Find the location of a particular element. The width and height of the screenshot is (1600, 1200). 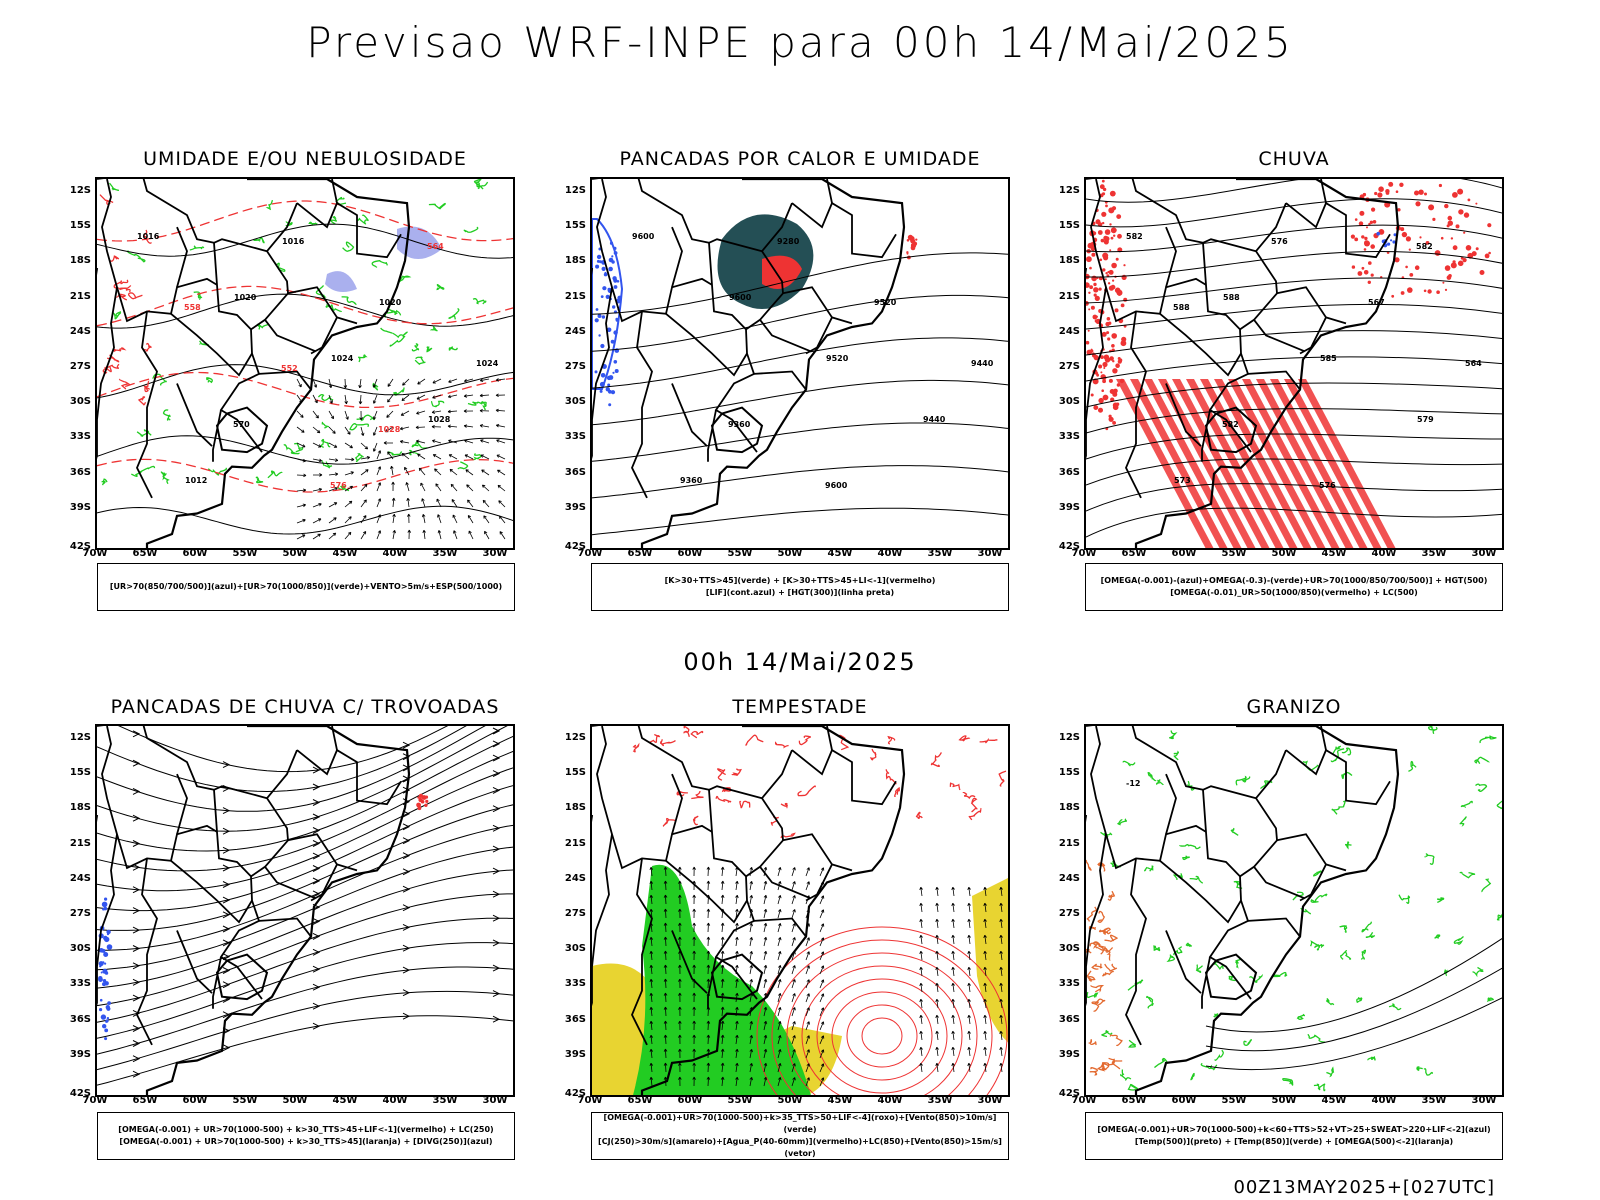

omega-contour is located at coordinates (1097, 989).